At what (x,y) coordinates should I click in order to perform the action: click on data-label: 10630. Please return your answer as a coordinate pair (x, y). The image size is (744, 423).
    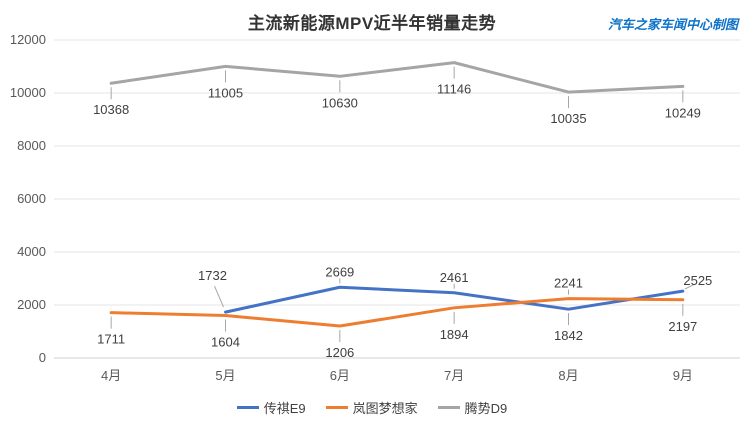
    Looking at the image, I should click on (340, 102).